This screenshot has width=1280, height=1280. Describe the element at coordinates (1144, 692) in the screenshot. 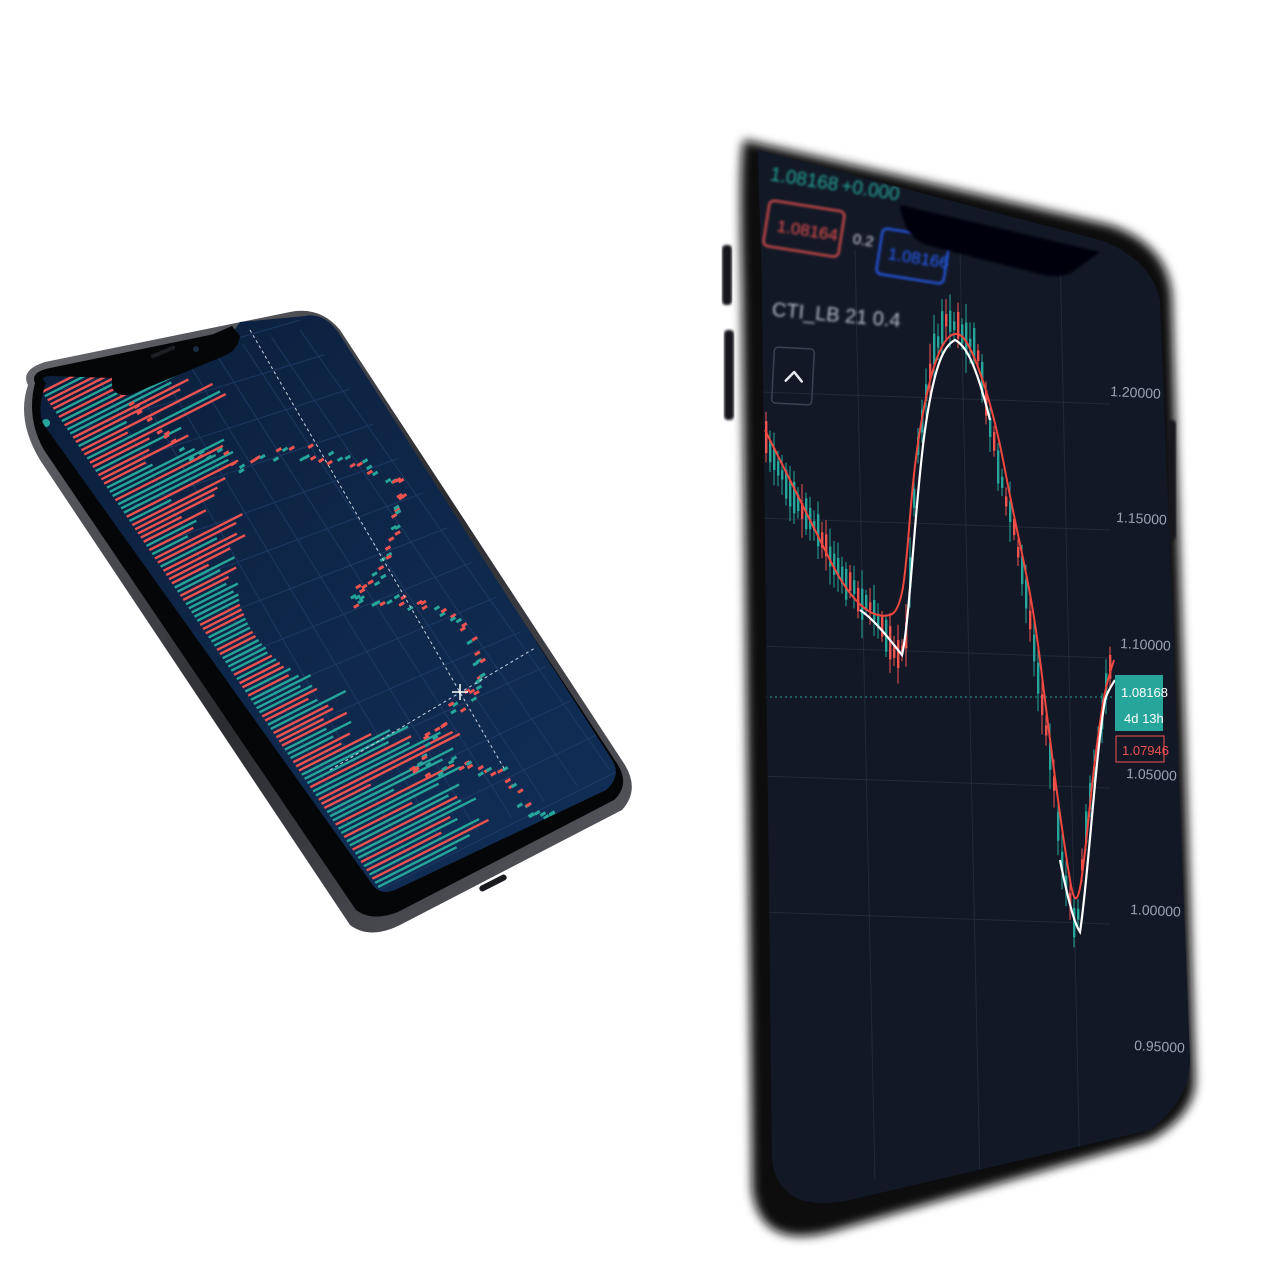

I see `last-price-value: 1.08168` at that location.